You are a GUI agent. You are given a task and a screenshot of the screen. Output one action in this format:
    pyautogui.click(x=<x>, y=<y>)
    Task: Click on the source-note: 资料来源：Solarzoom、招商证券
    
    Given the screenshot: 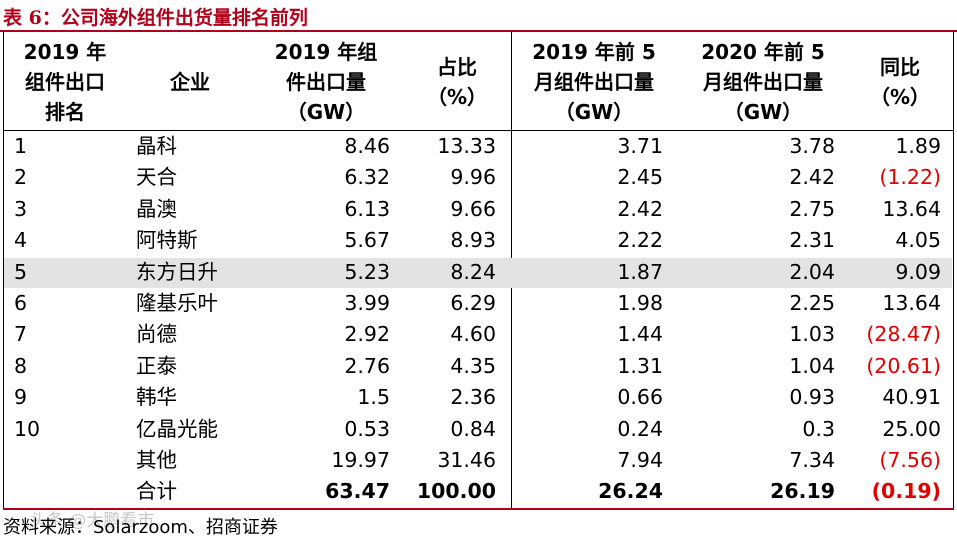 What is the action you would take?
    pyautogui.click(x=140, y=527)
    